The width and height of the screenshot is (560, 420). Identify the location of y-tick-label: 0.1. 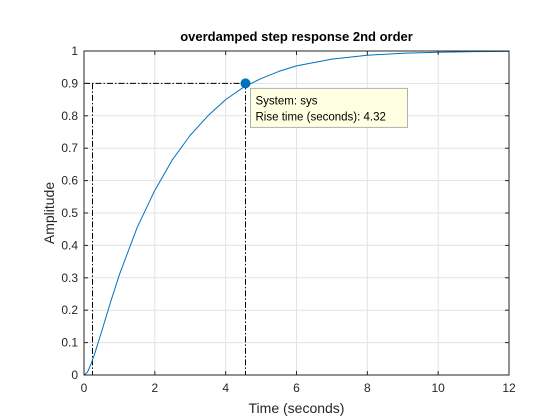
(69, 343).